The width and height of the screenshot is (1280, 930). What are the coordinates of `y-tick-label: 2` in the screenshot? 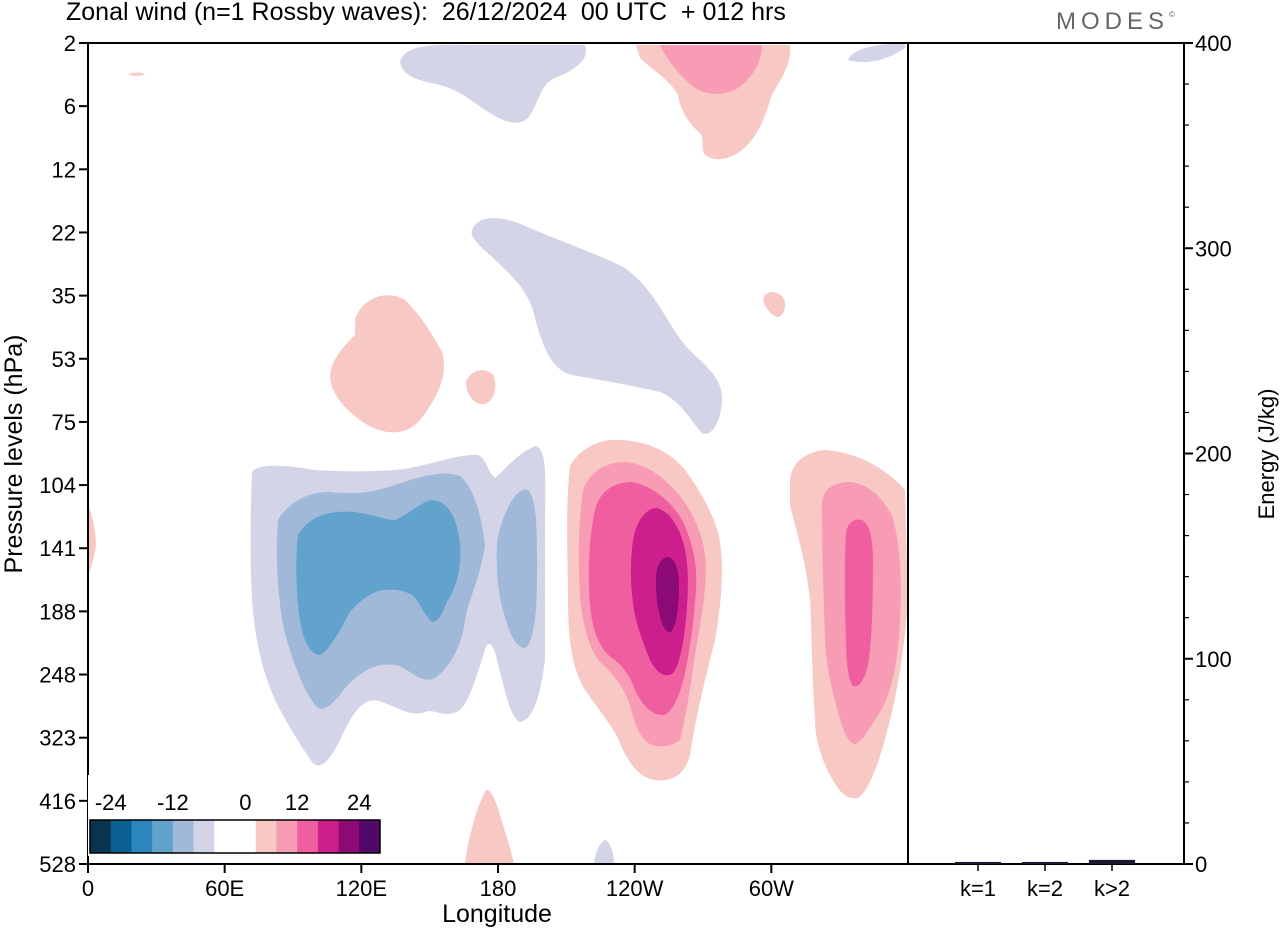 It's located at (70, 43).